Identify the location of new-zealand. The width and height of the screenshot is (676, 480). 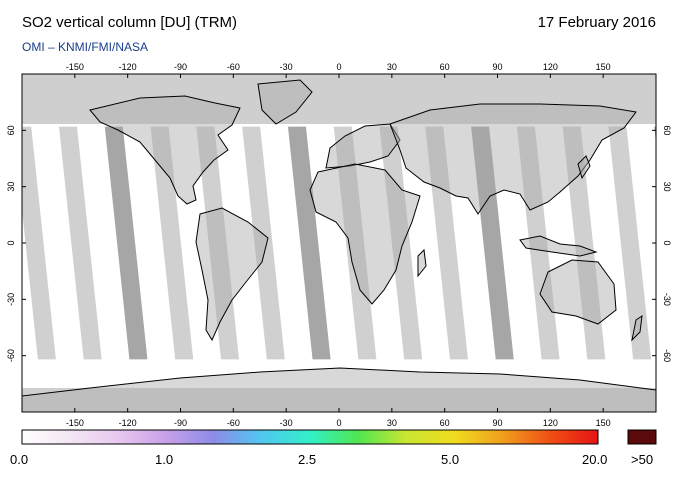
(637, 328).